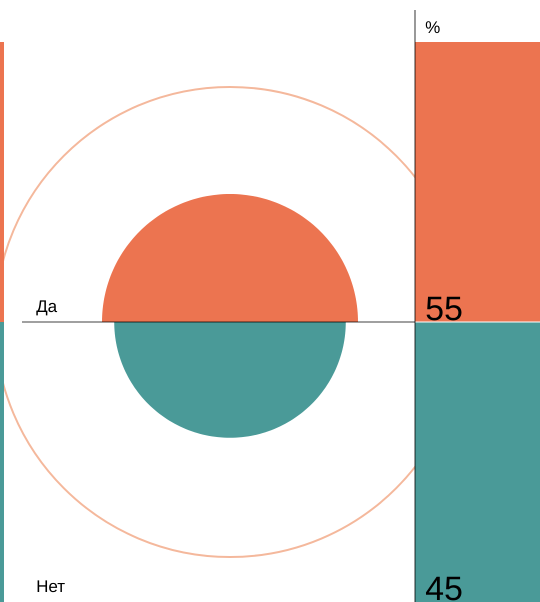 The height and width of the screenshot is (602, 540). I want to click on data-label: 45, so click(444, 588).